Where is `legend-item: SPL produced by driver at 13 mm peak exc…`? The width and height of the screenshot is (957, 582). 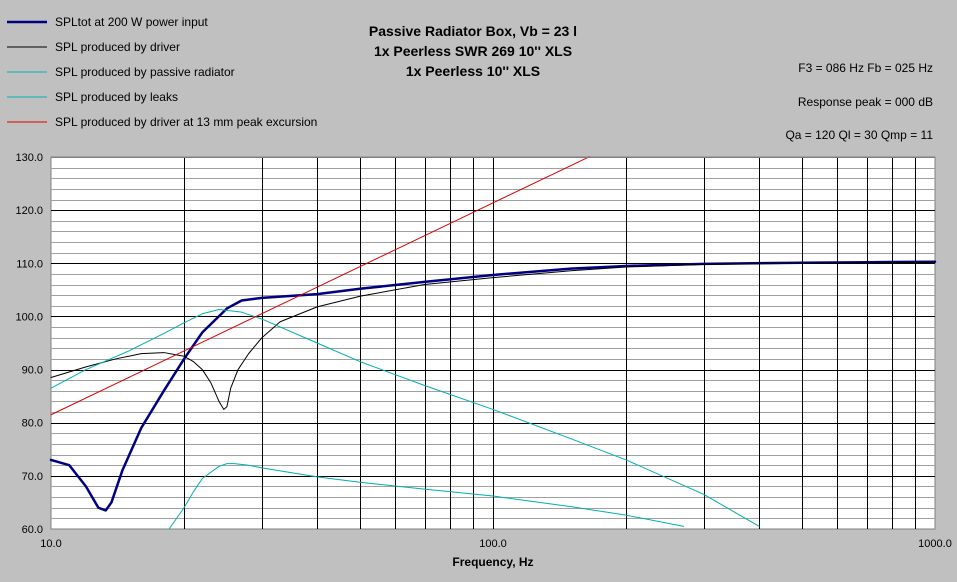 legend-item: SPL produced by driver at 13 mm peak exc… is located at coordinates (162, 122).